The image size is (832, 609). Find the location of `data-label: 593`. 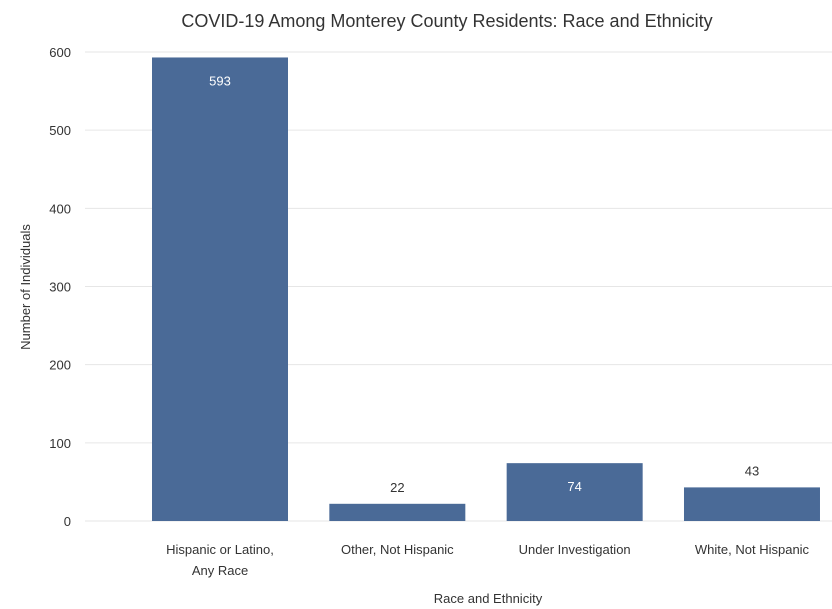

data-label: 593 is located at coordinates (220, 80).